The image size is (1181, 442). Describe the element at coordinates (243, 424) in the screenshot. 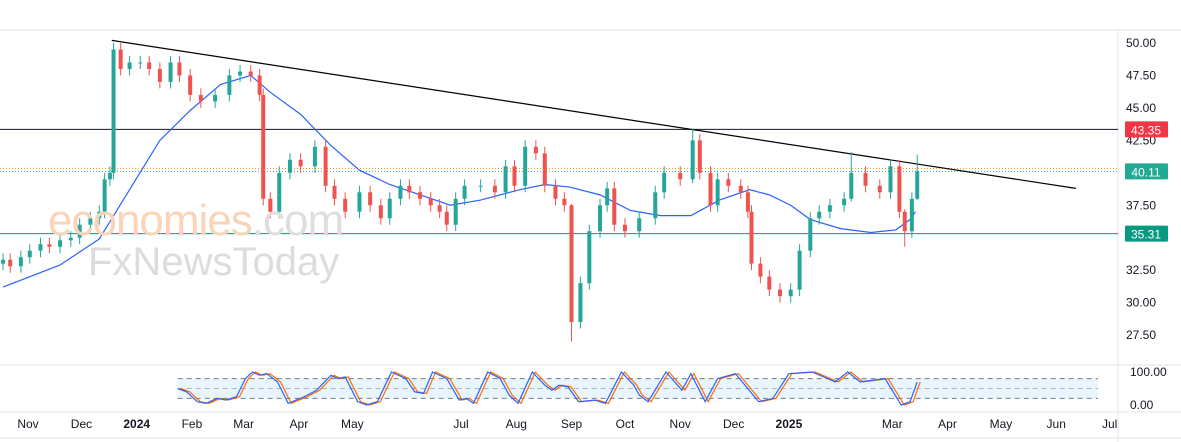

I see `time-tick-label: Mar` at that location.